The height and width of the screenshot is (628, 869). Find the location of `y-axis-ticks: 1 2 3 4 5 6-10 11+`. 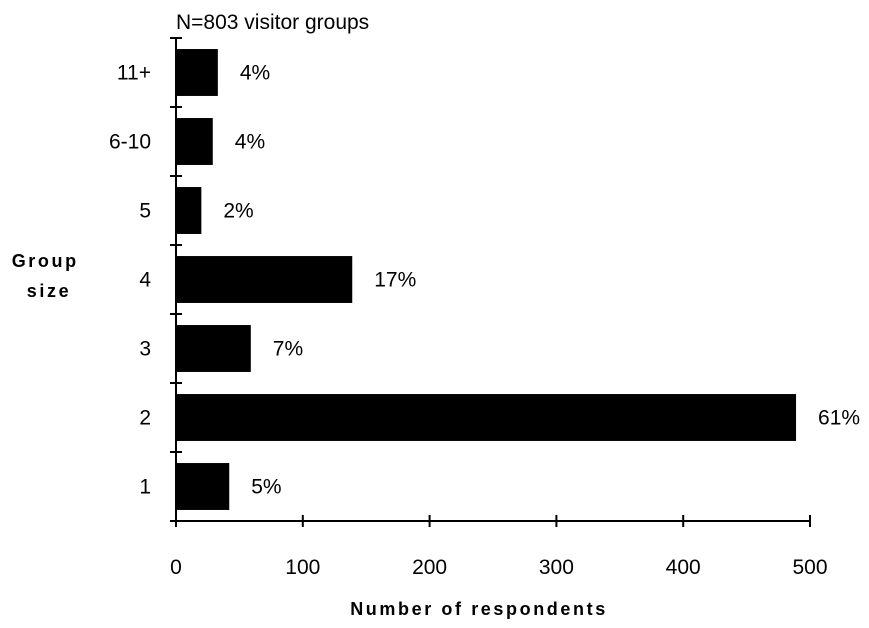

y-axis-ticks: 1 2 3 4 5 6-10 11+ is located at coordinates (145, 279).